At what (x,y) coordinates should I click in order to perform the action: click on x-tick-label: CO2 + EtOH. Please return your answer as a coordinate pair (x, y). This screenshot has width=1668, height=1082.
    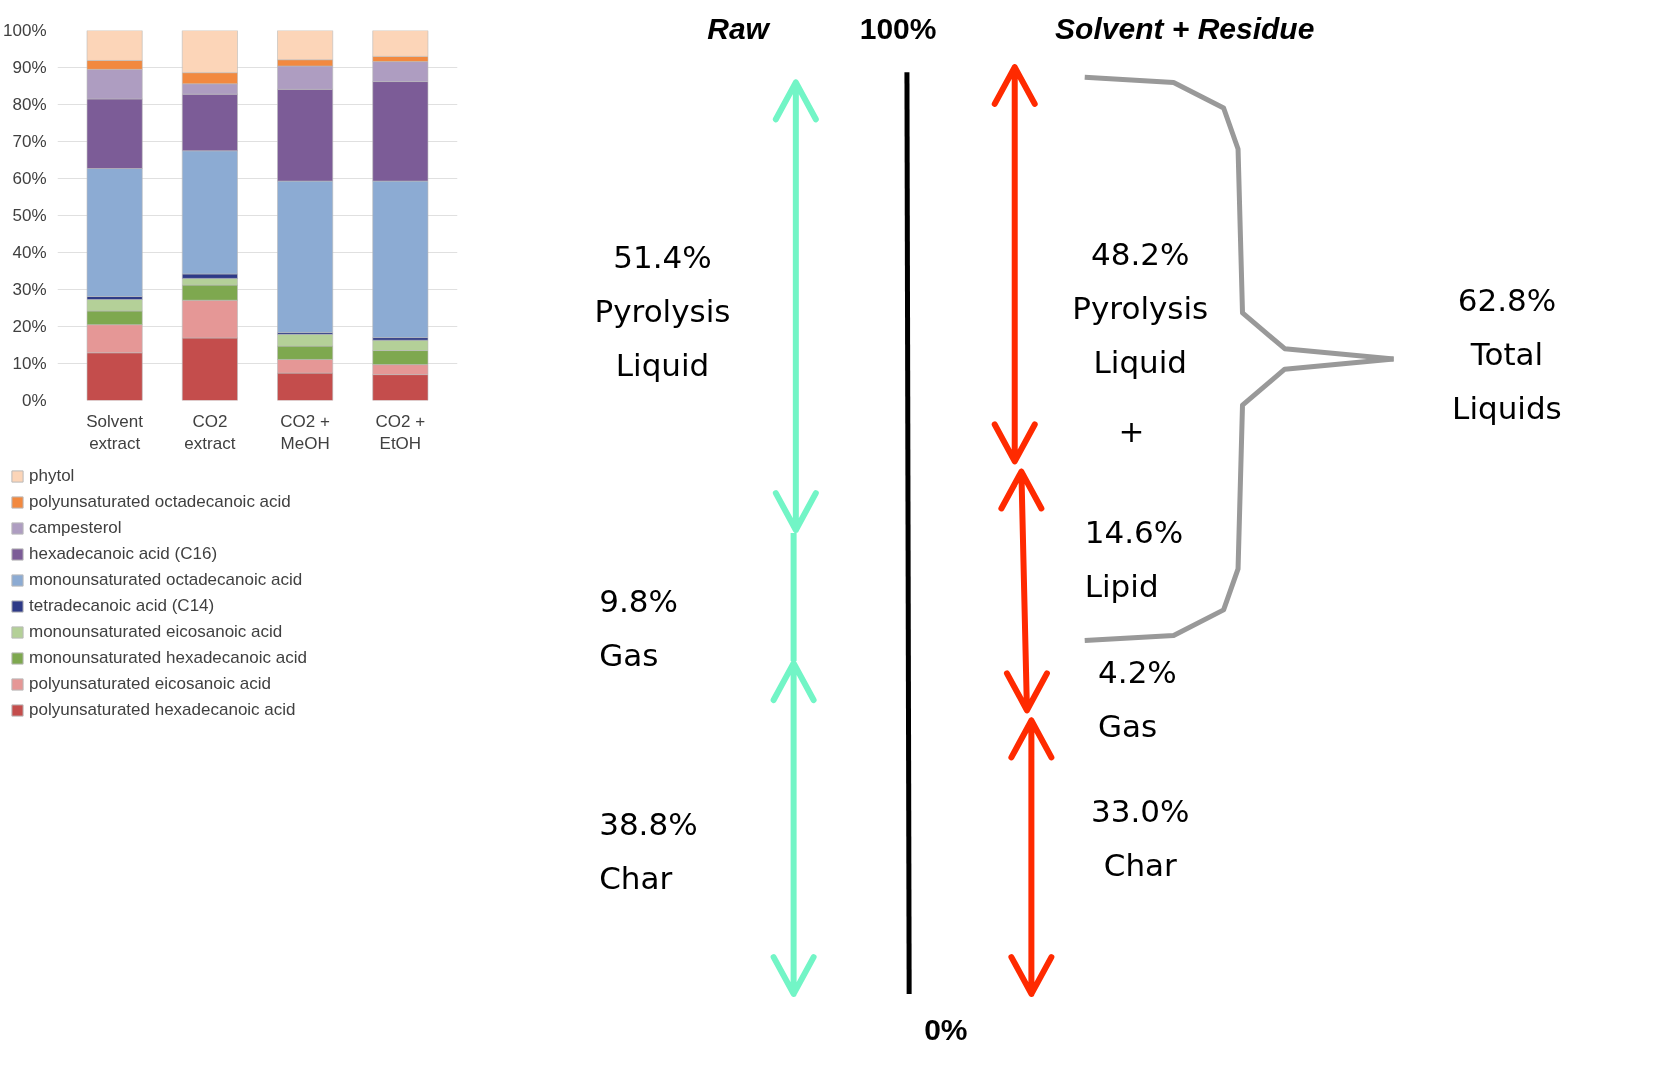
    Looking at the image, I should click on (400, 432).